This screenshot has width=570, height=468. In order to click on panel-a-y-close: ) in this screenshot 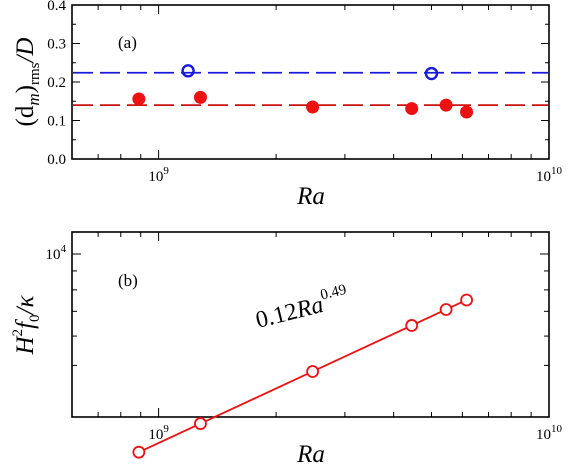, I will do `click(25, 89)`.